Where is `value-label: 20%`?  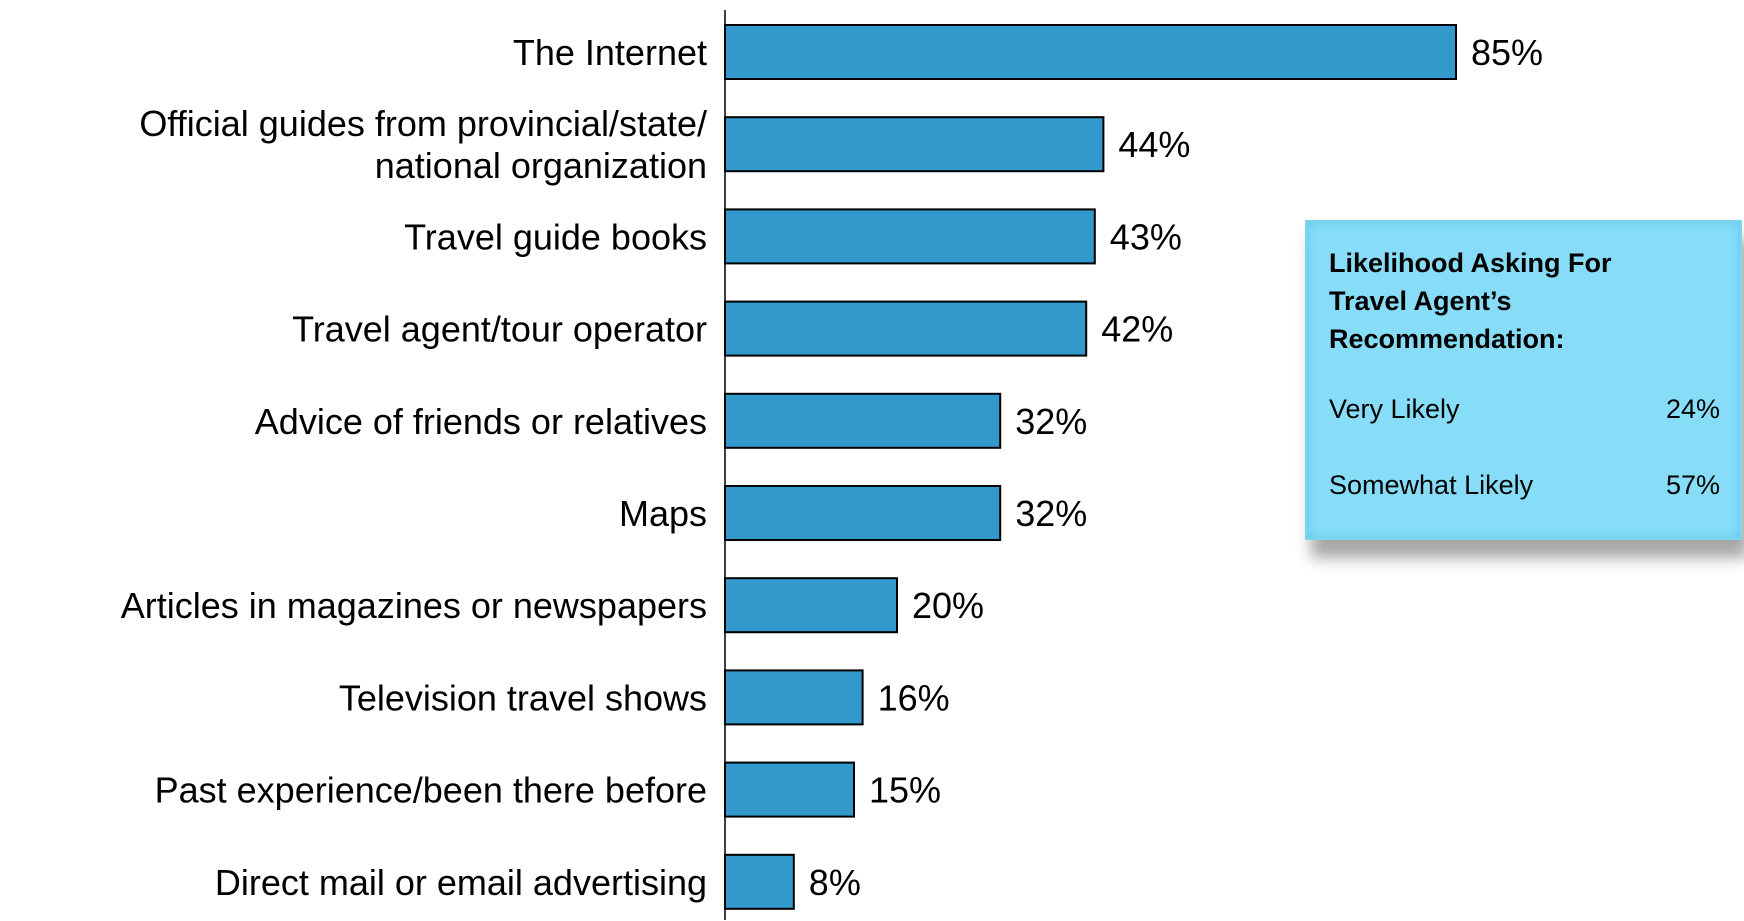
value-label: 20% is located at coordinates (948, 605).